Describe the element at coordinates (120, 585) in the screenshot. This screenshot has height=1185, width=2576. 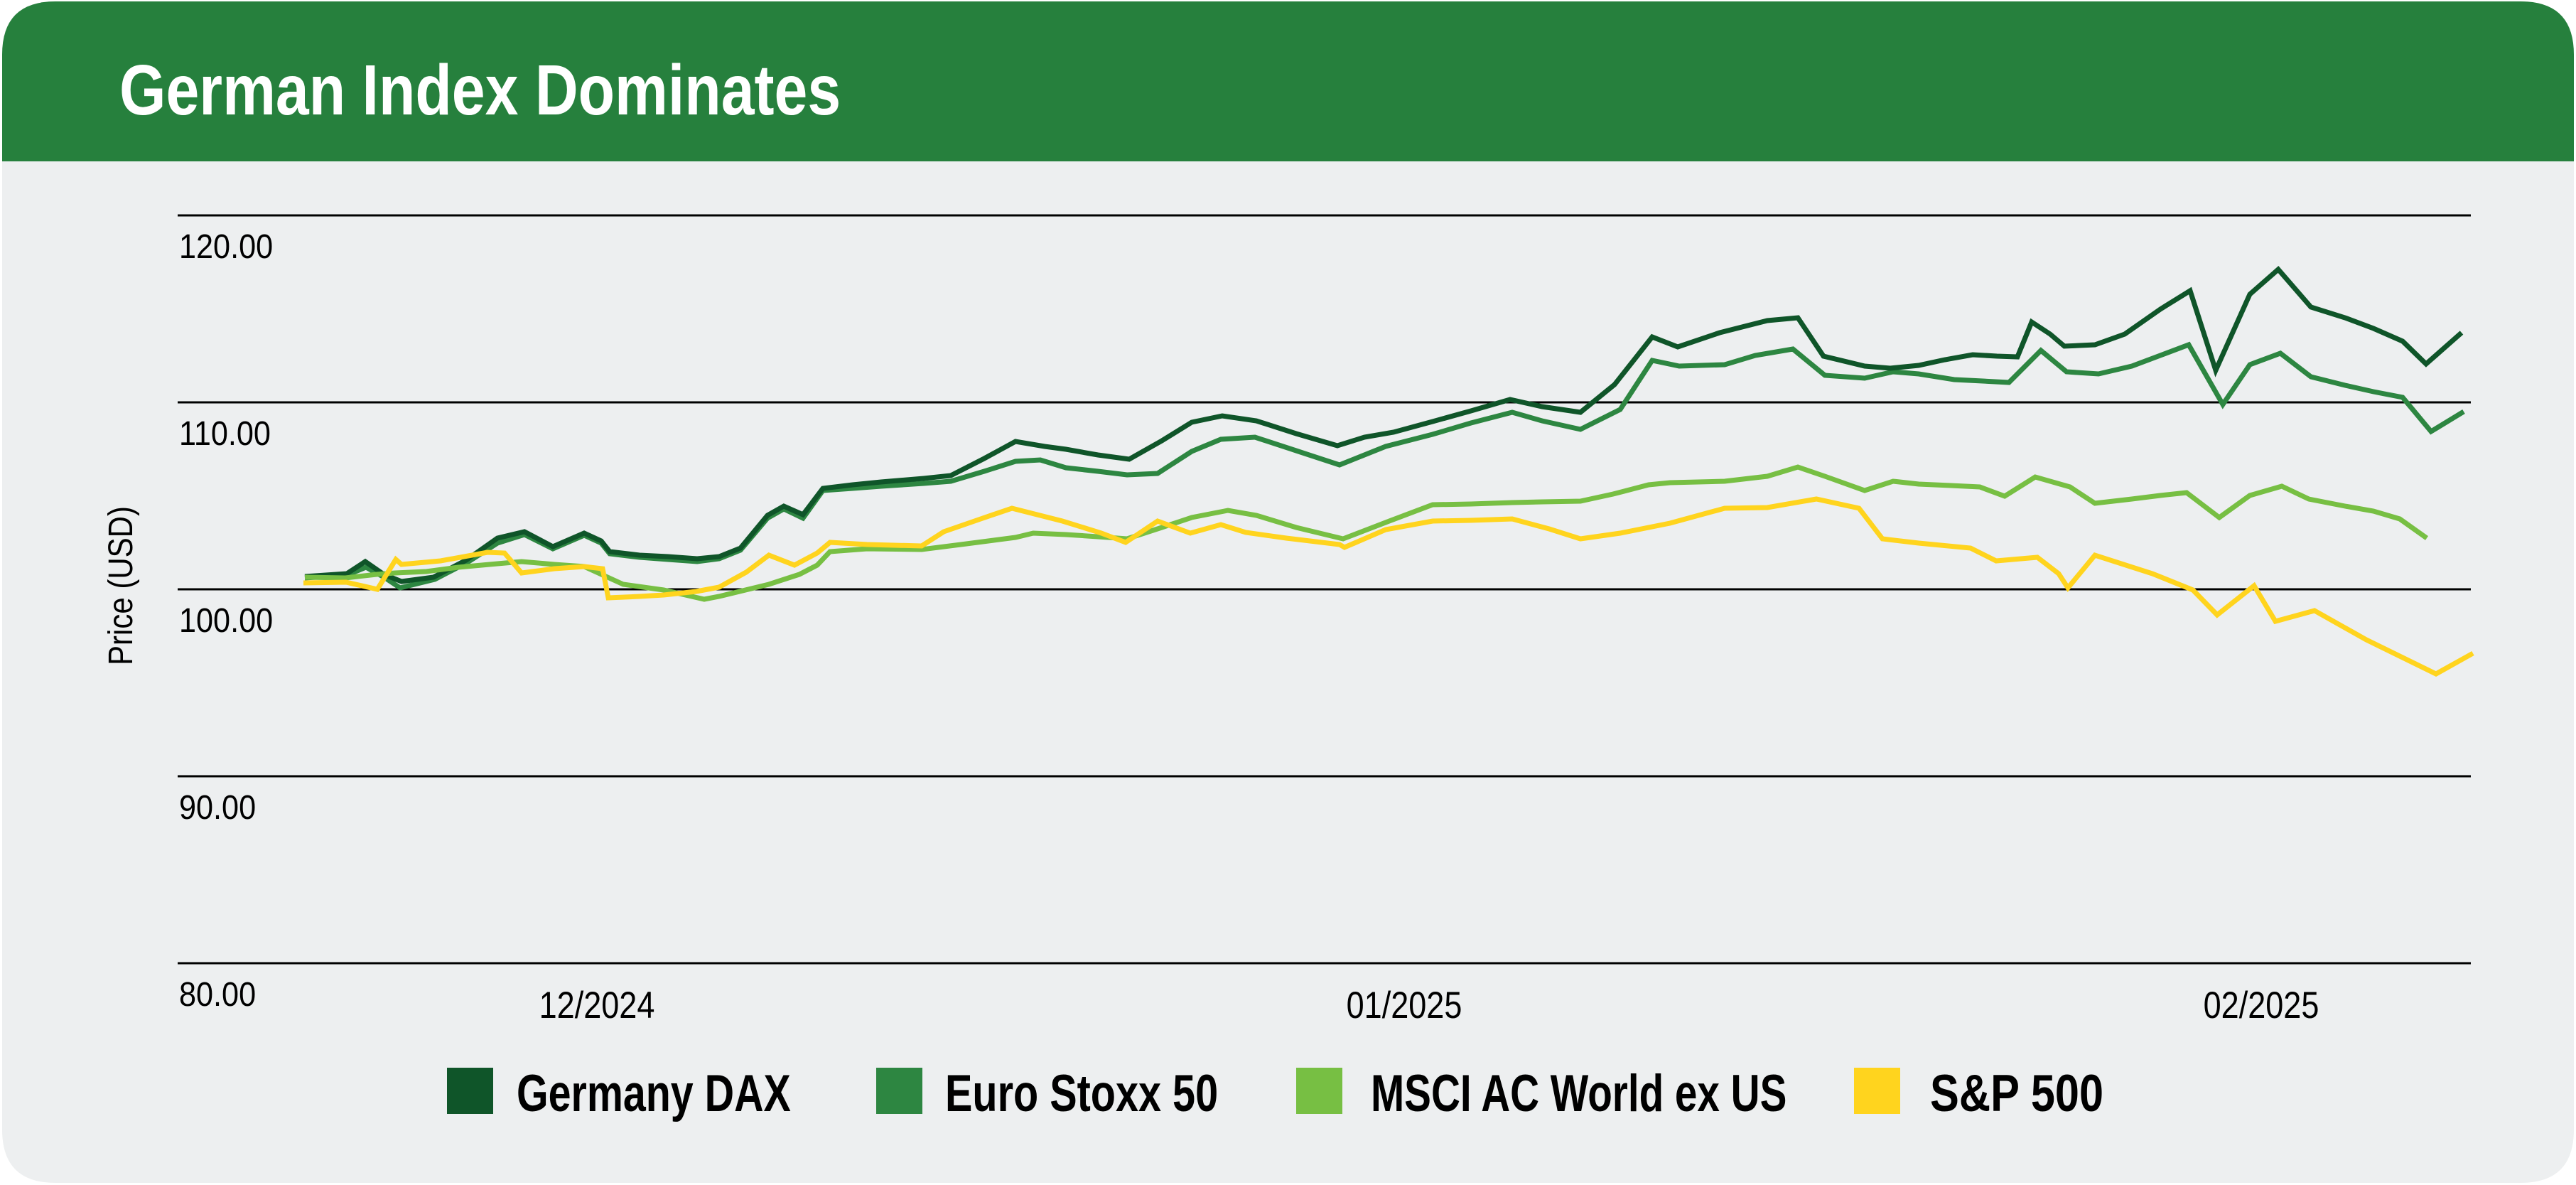
I see `svg-text: Price (USD)` at that location.